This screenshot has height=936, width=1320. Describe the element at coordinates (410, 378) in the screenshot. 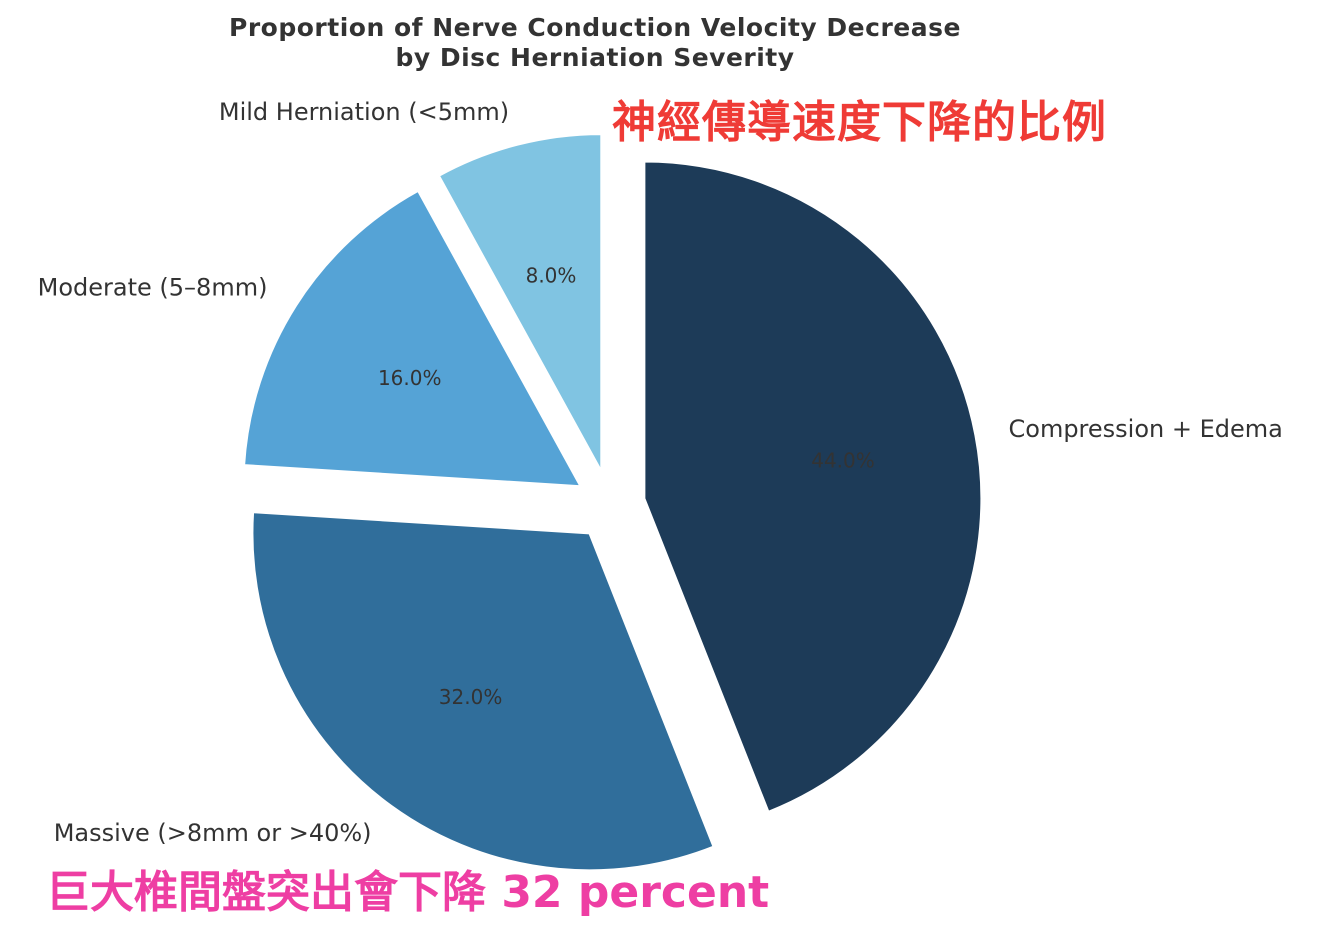

I see `pie-pct-label-2: 16.0%` at that location.